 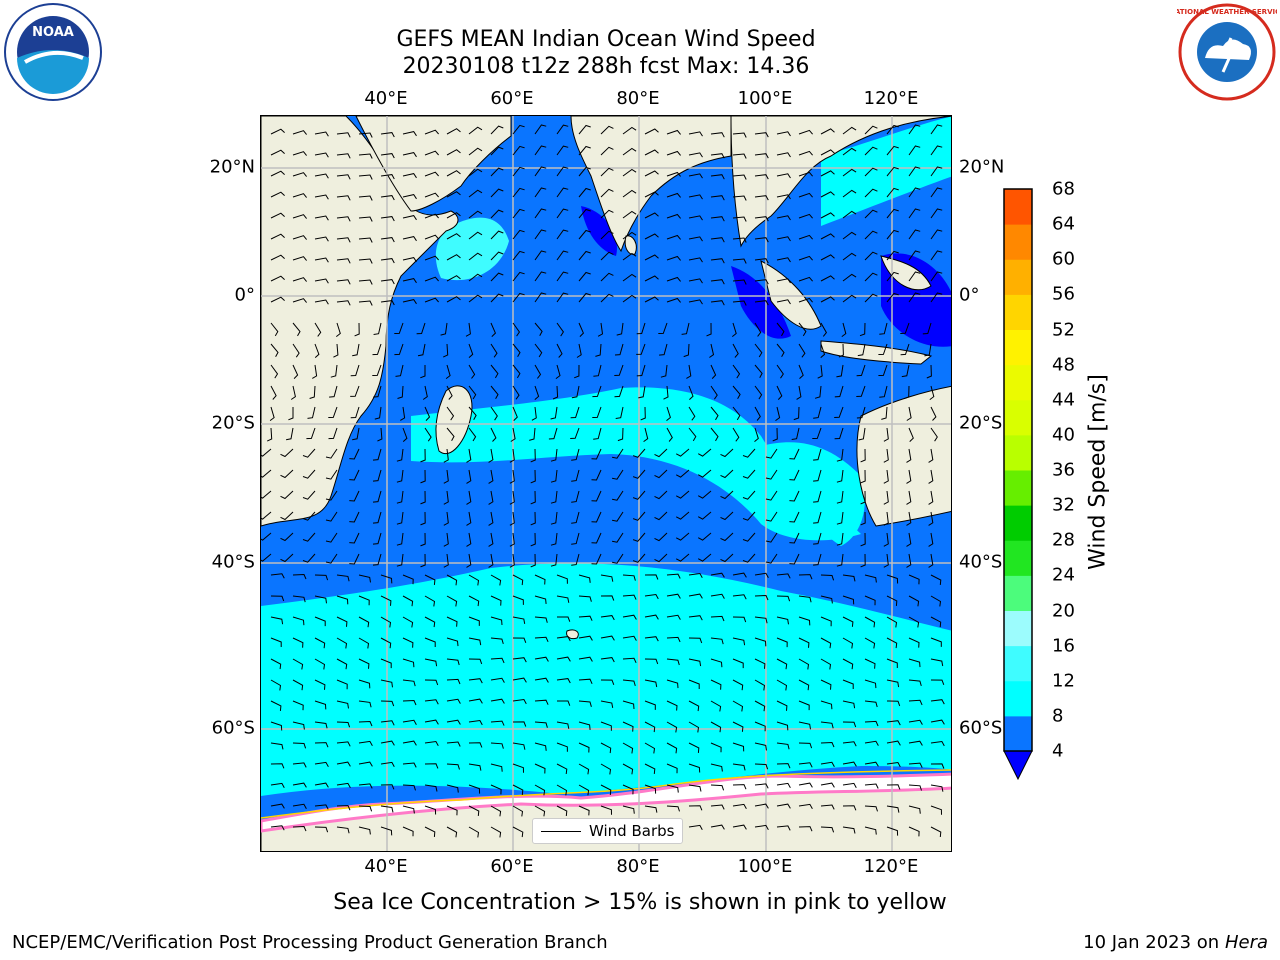 What do you see at coordinates (1018, 558) in the screenshot?
I see `colorbar-band` at bounding box center [1018, 558].